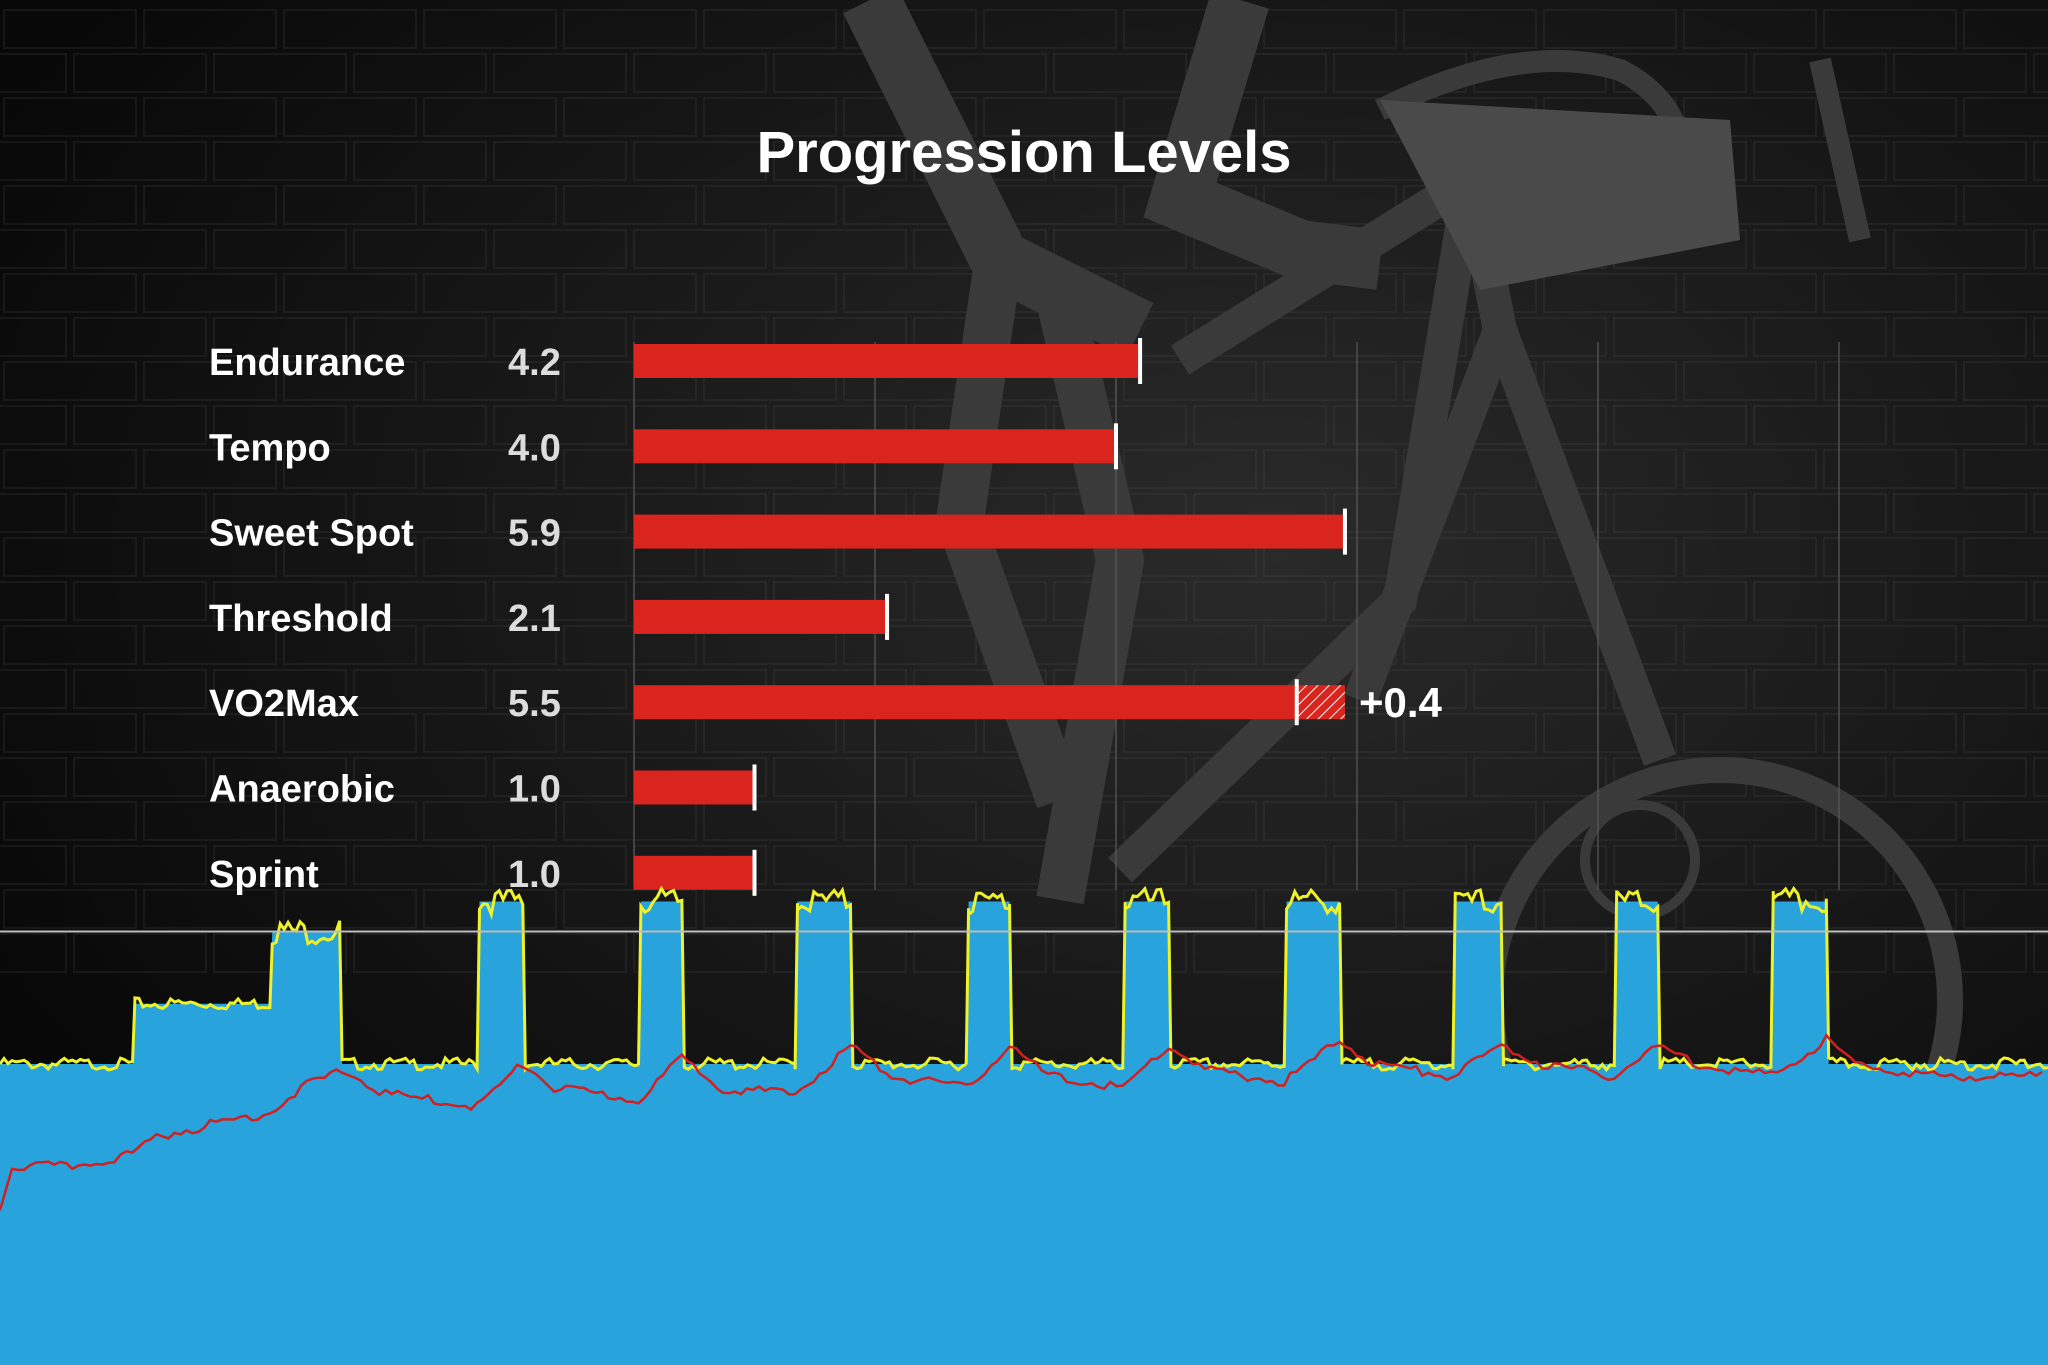 This screenshot has width=2048, height=1365. Describe the element at coordinates (1023, 152) in the screenshot. I see `chart-title: Progression Levels` at that location.